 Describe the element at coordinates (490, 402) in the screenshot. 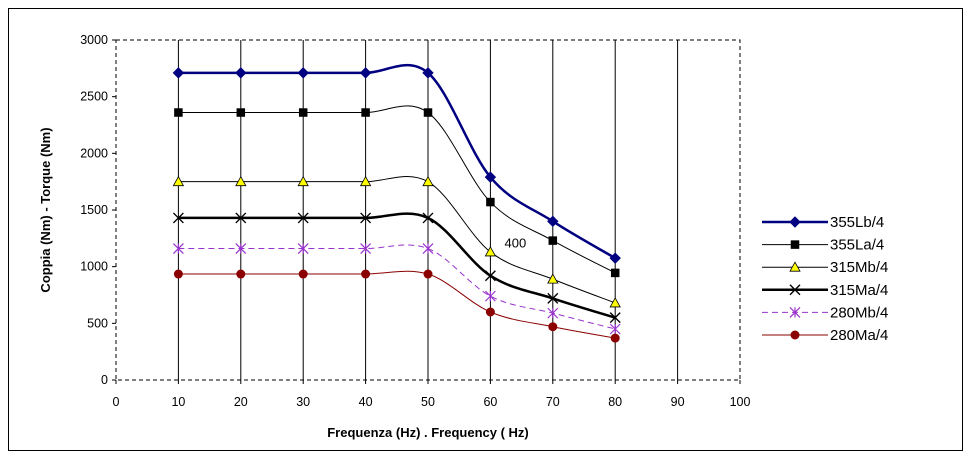

I see `x-tick-label: 60` at that location.